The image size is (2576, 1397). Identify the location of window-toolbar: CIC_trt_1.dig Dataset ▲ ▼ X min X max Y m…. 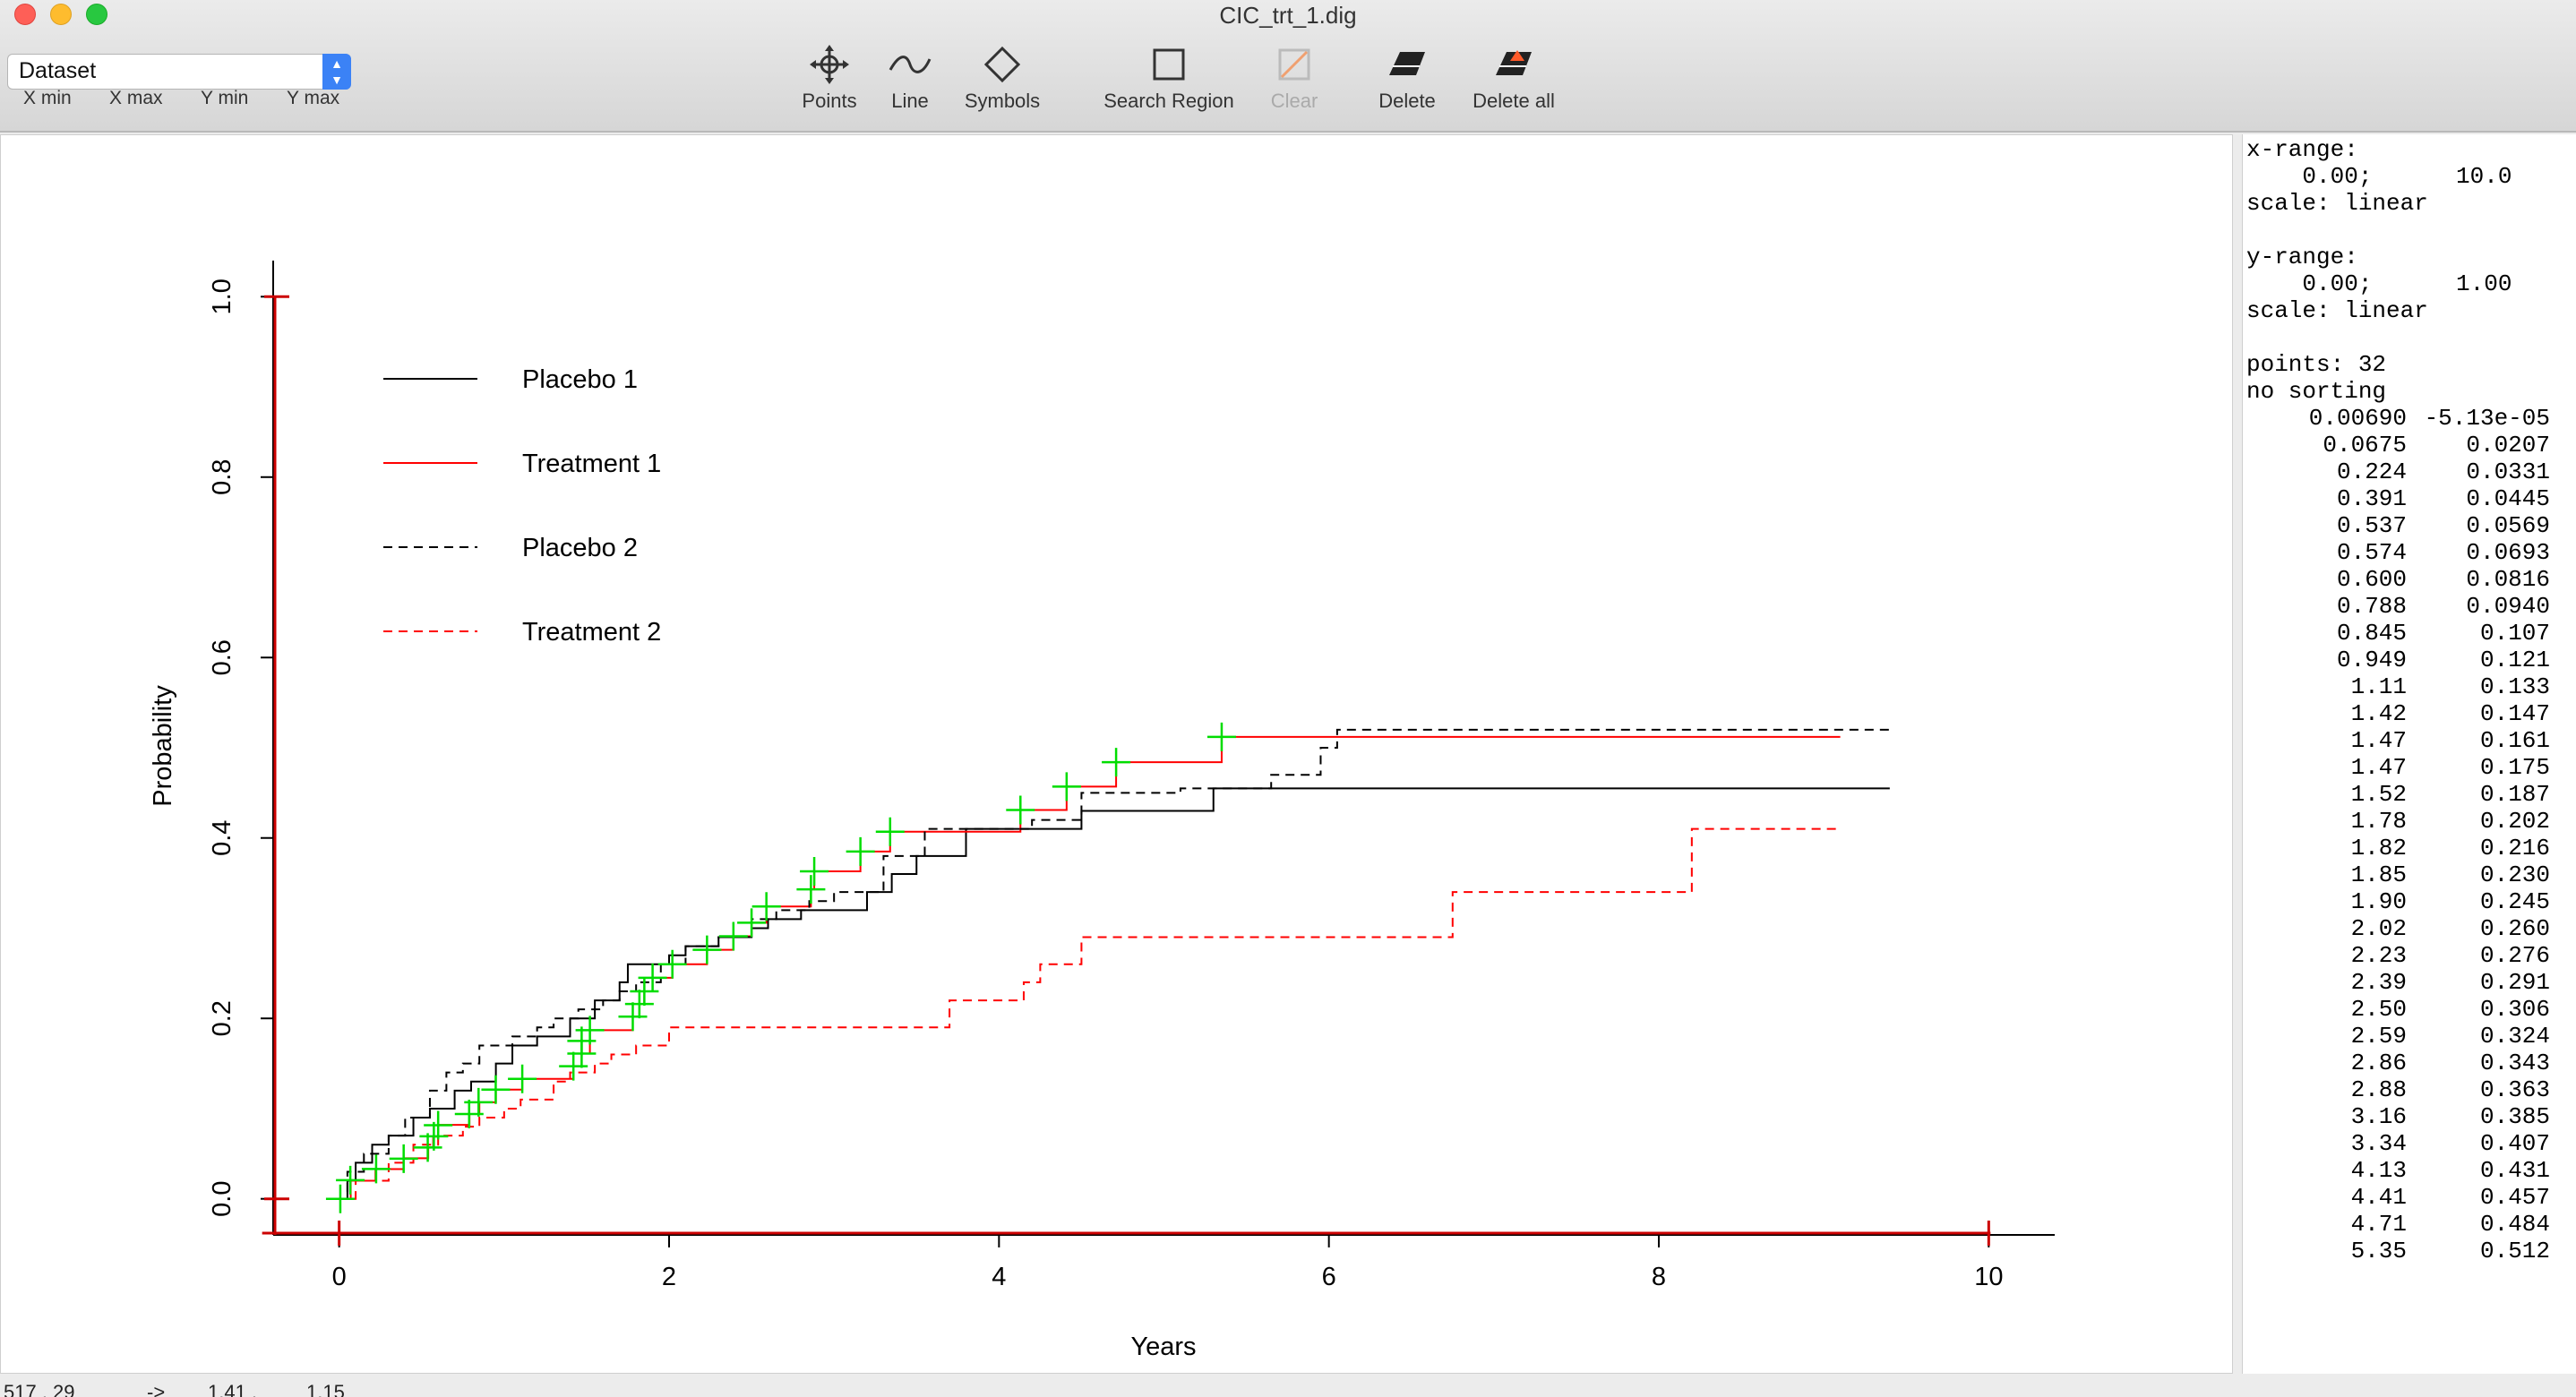
(1288, 66).